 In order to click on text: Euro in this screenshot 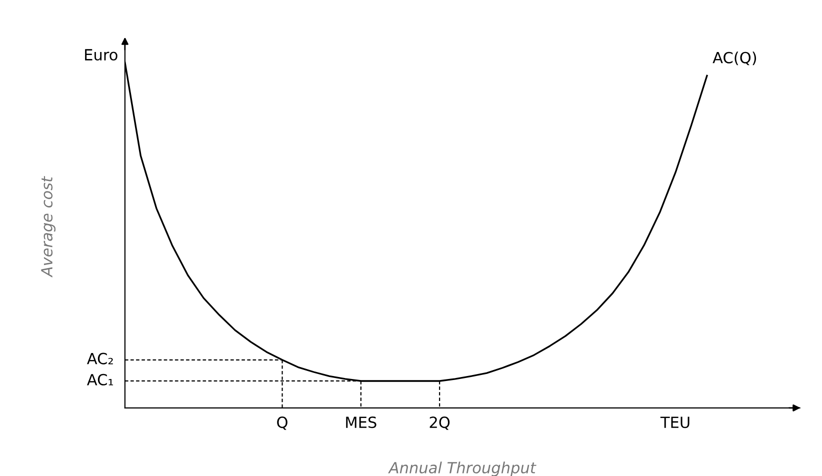, I will do `click(101, 55)`.